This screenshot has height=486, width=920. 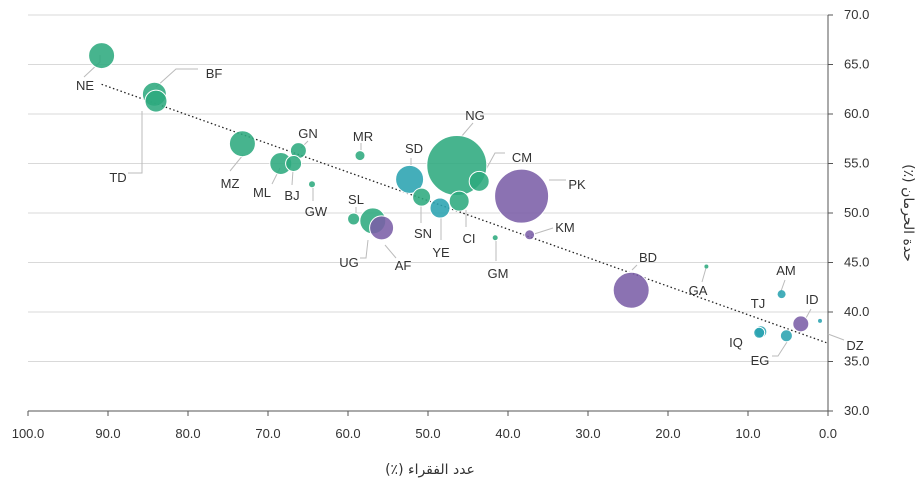 What do you see at coordinates (459, 201) in the screenshot?
I see `point-ci` at bounding box center [459, 201].